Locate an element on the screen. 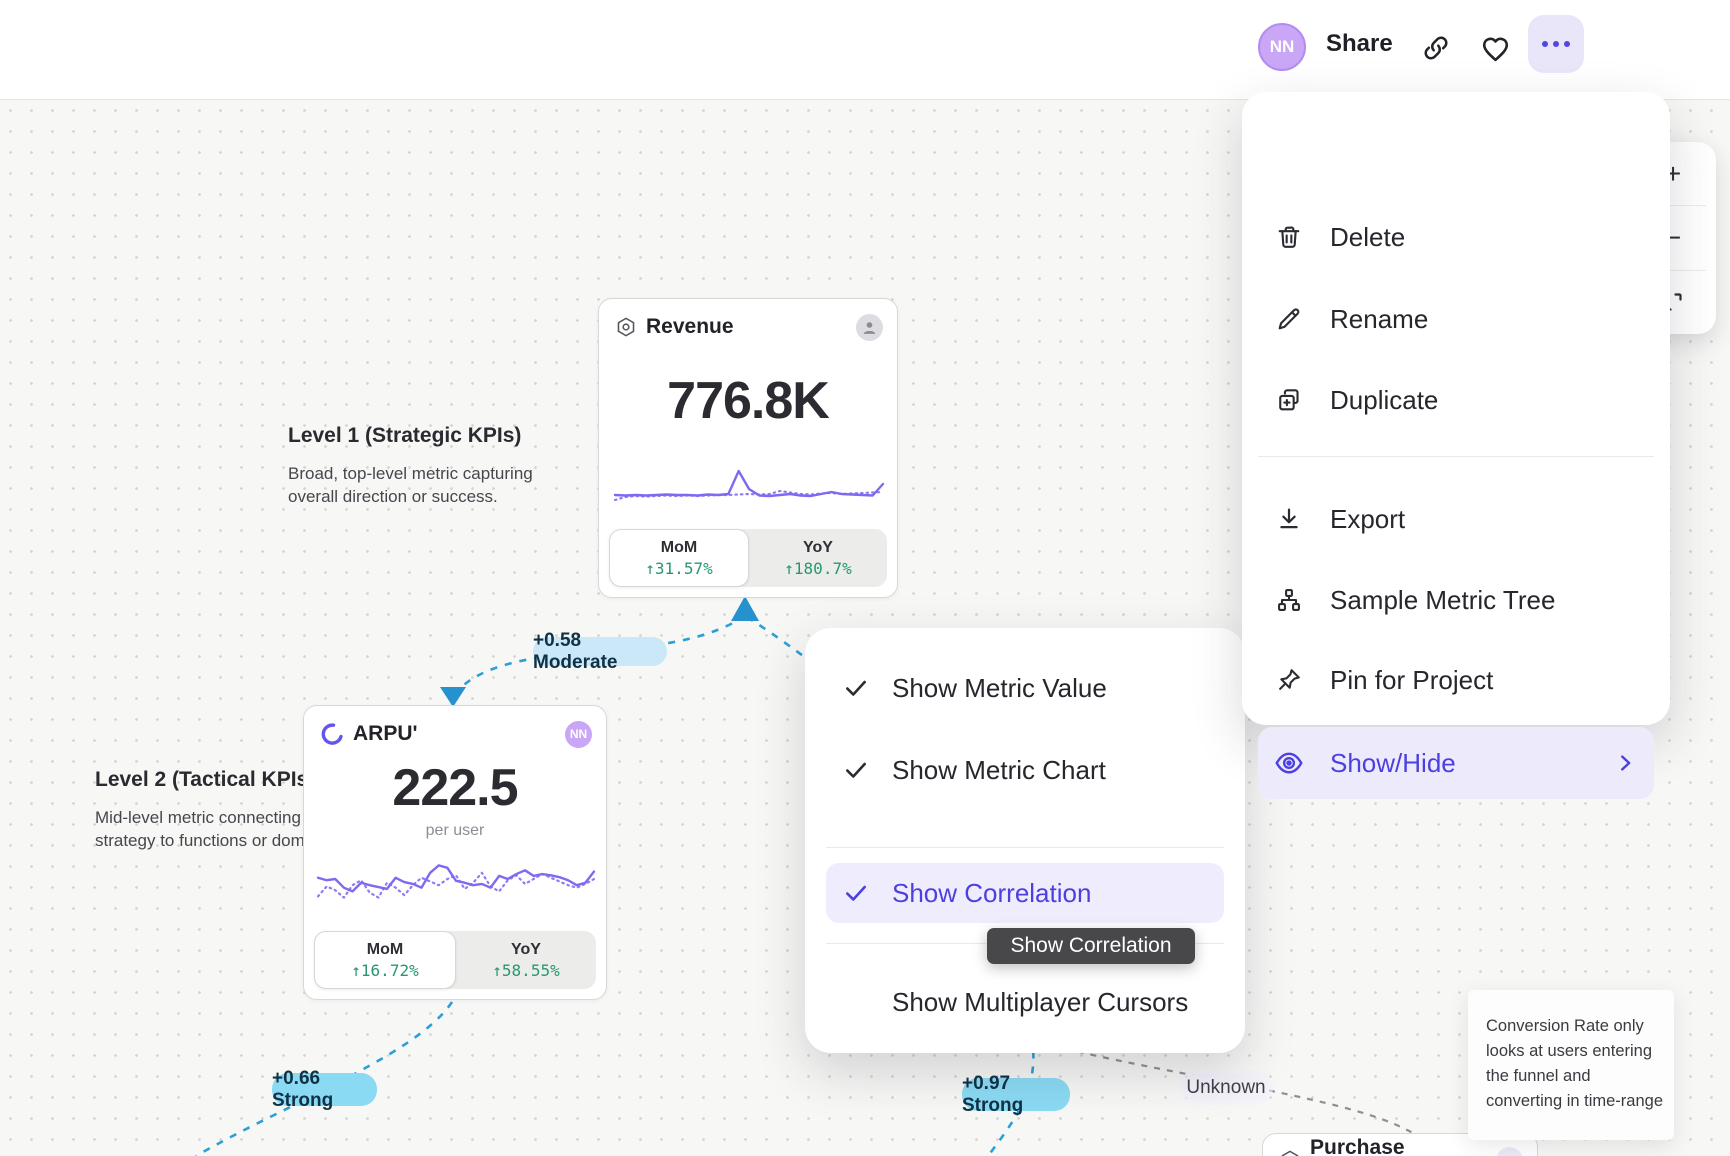 The width and height of the screenshot is (1730, 1156). tab-mom: MoM ↑31.57% is located at coordinates (679, 558).